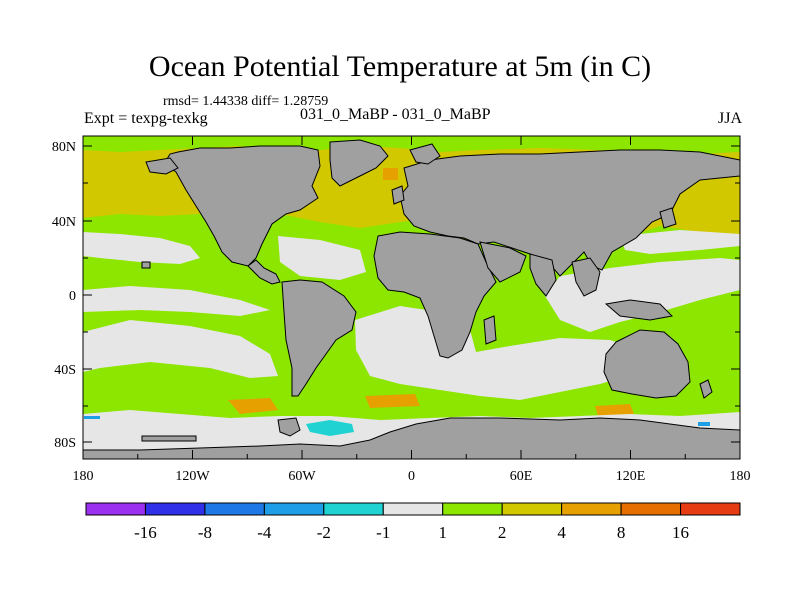 The image size is (800, 600). Describe the element at coordinates (162, 166) in the screenshot. I see `land-alaska` at that location.